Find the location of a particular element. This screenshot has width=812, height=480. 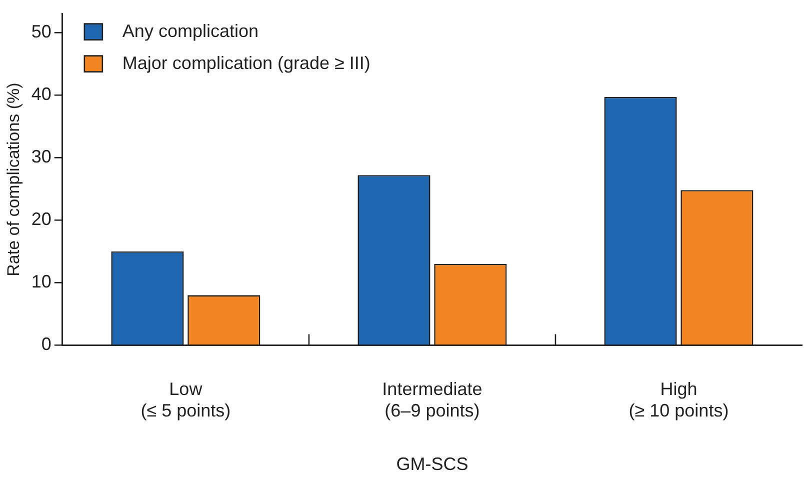

y-tick-label: 40 is located at coordinates (41, 94).